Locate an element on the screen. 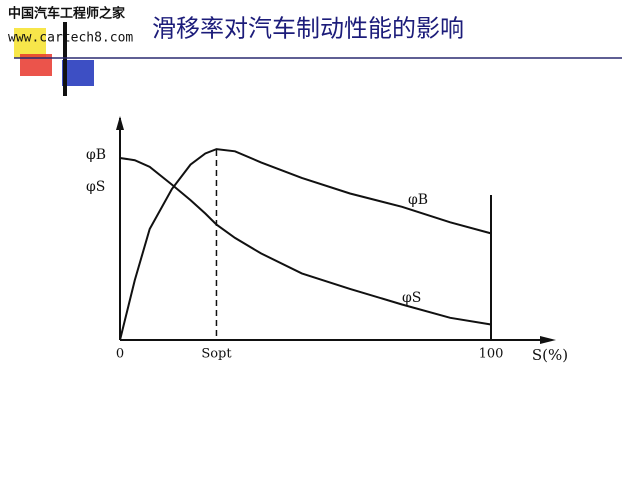 The image size is (640, 480). y-axis-series-label: φB is located at coordinates (96, 155).